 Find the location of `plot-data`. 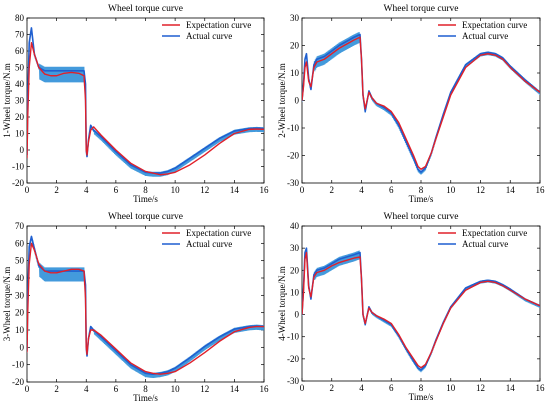

plot-data is located at coordinates (421, 310).